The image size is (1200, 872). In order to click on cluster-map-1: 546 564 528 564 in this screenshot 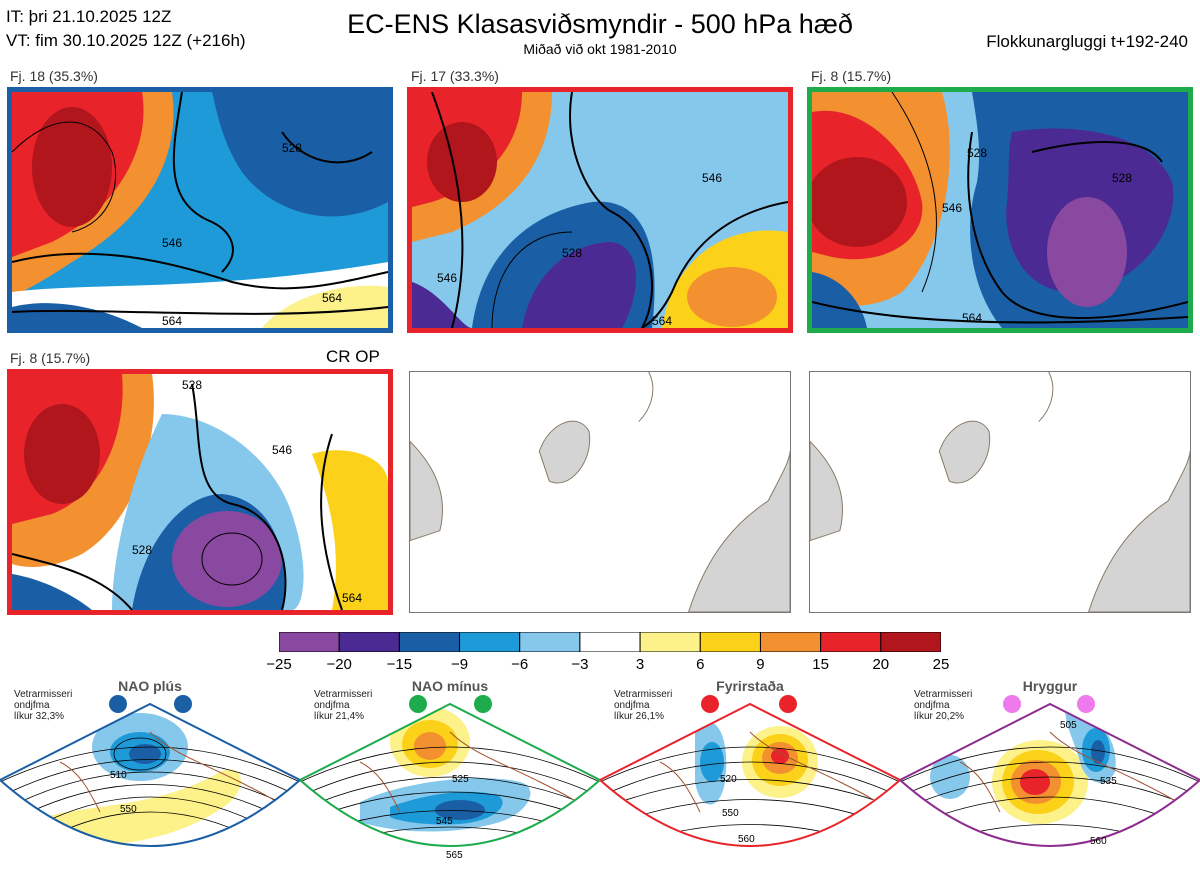, I will do `click(200, 210)`.